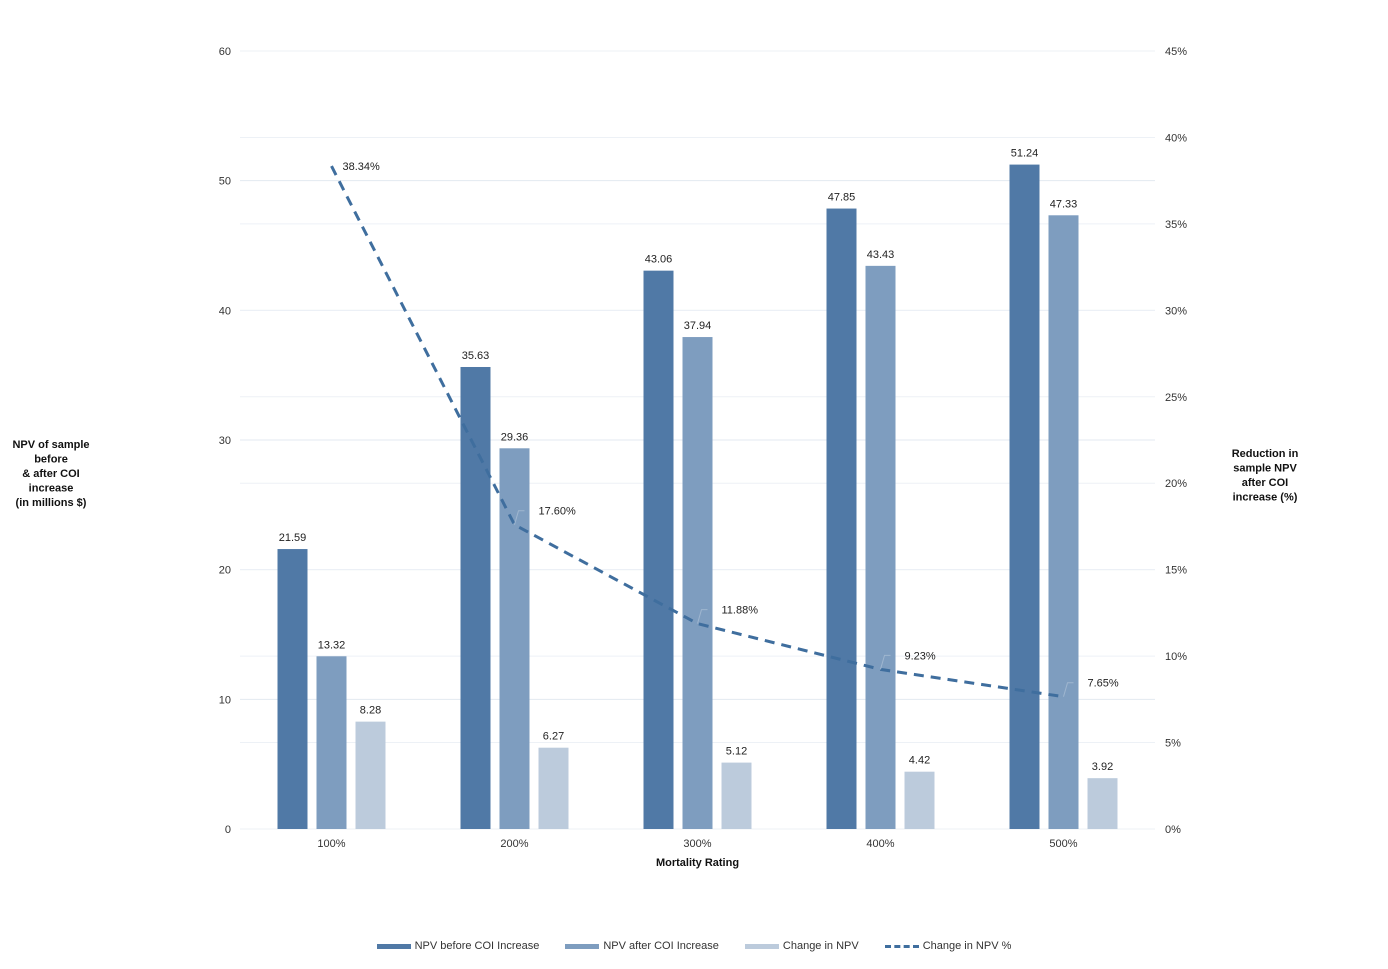  I want to click on y2-tick-label: 0%, so click(1173, 830).